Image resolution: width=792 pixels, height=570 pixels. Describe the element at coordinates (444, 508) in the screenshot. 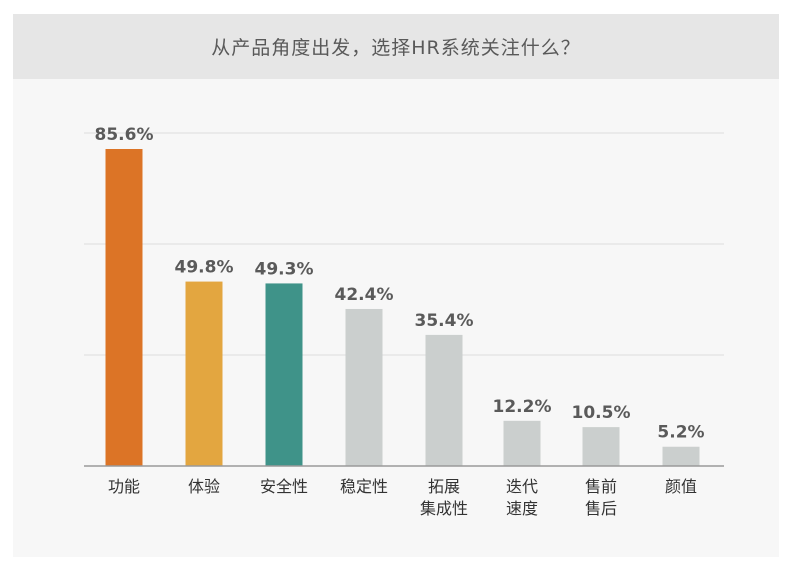

I see `category-label: 集成性` at that location.